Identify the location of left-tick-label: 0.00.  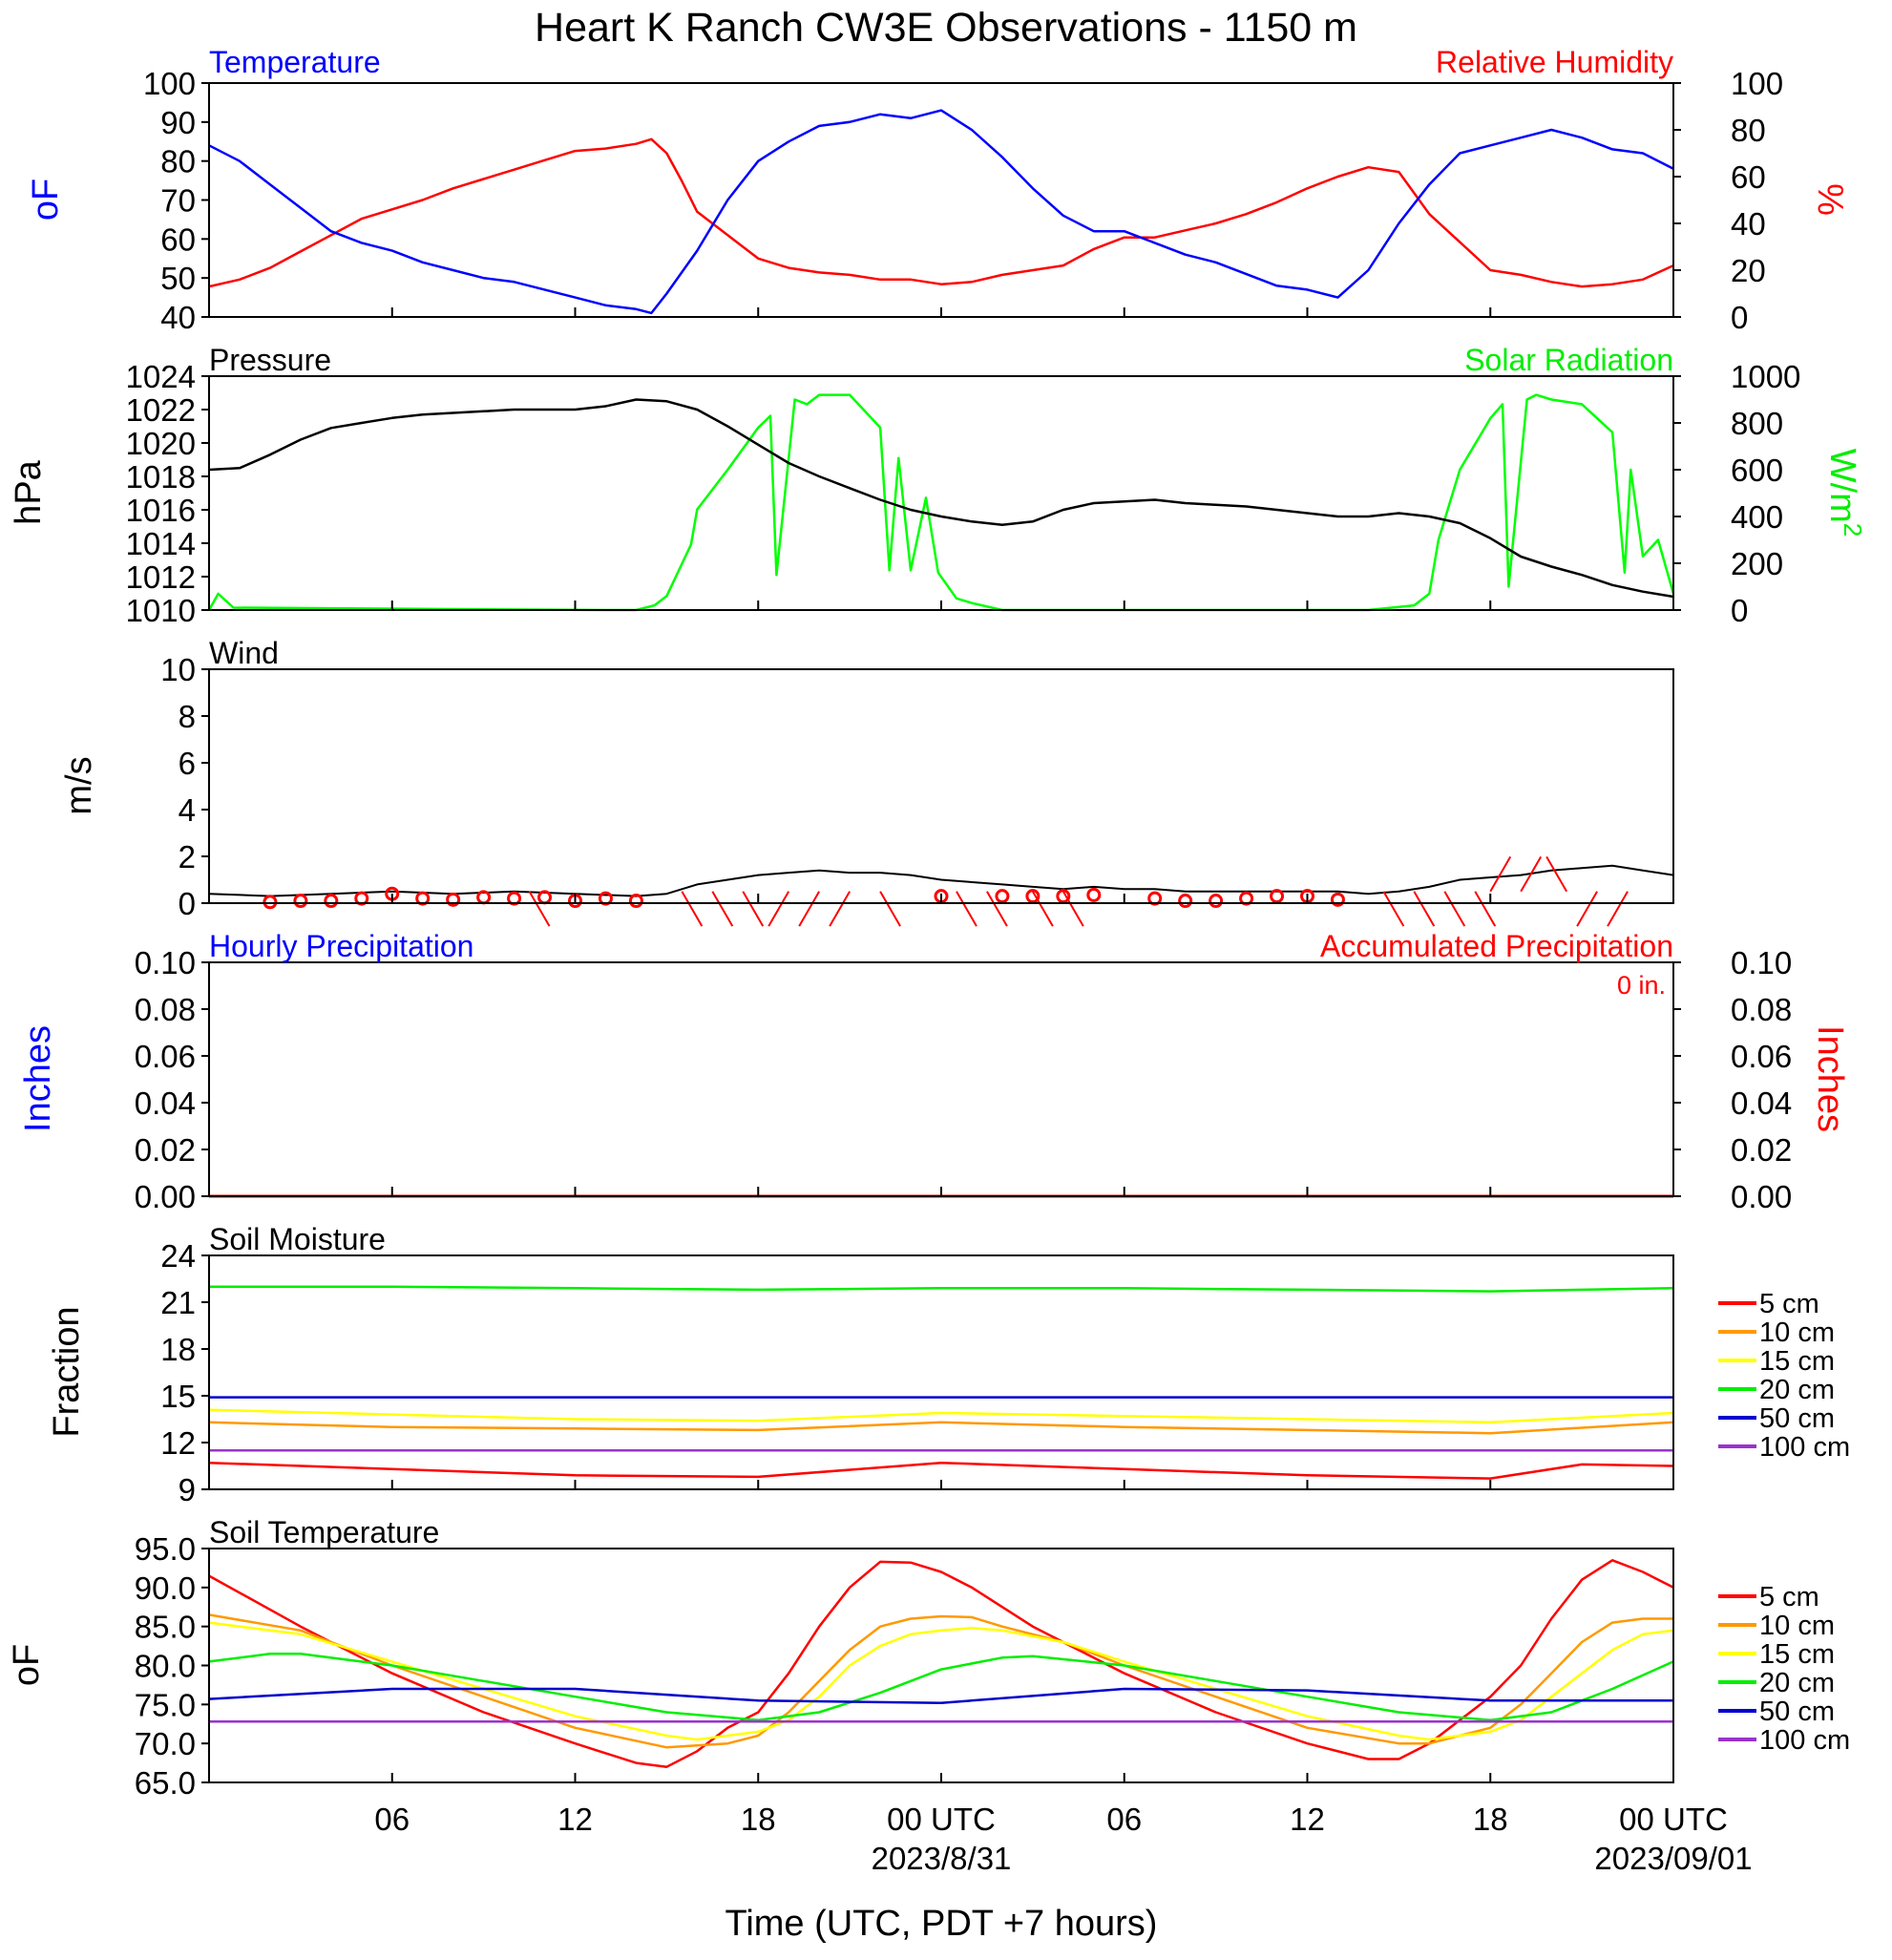
(165, 1196).